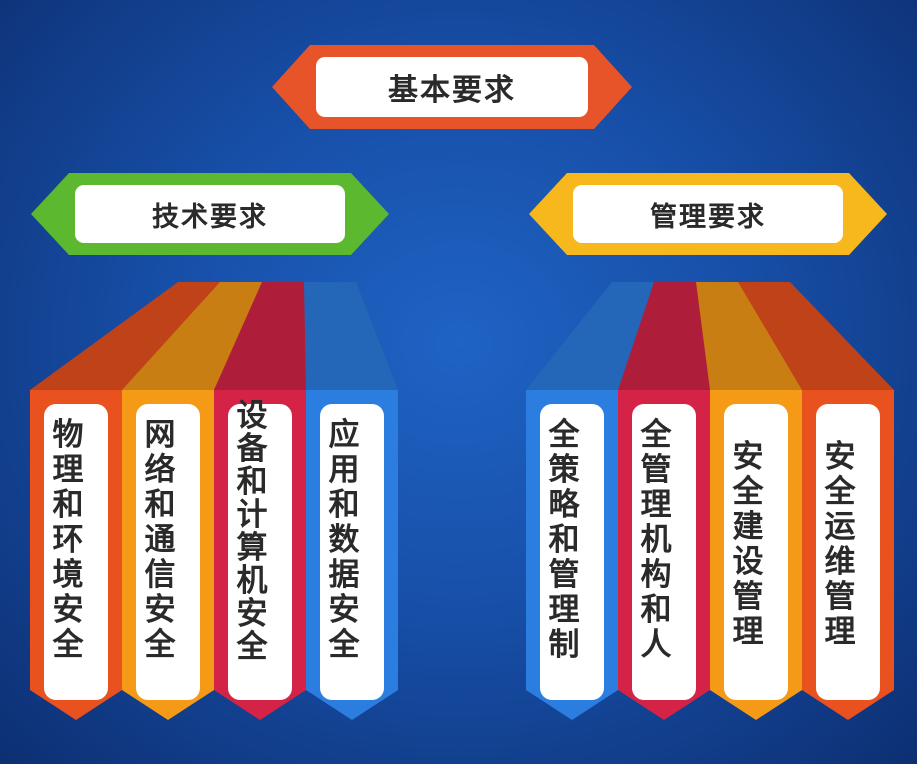 The image size is (917, 764). I want to click on mgmt-pillar-3-panel, so click(848, 552).